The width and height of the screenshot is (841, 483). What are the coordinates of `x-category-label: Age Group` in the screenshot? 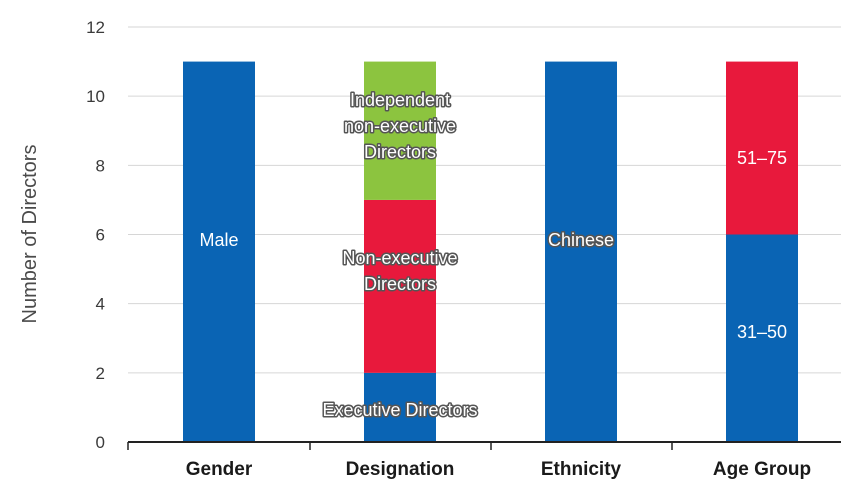 It's located at (762, 469).